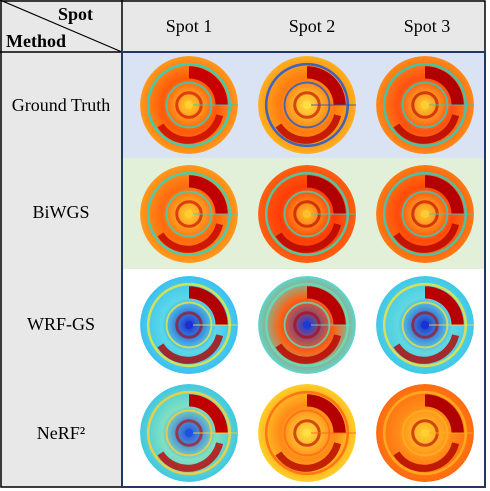 The width and height of the screenshot is (490, 491). I want to click on row-label-wrf-gs: WRF-GS, so click(60, 324).